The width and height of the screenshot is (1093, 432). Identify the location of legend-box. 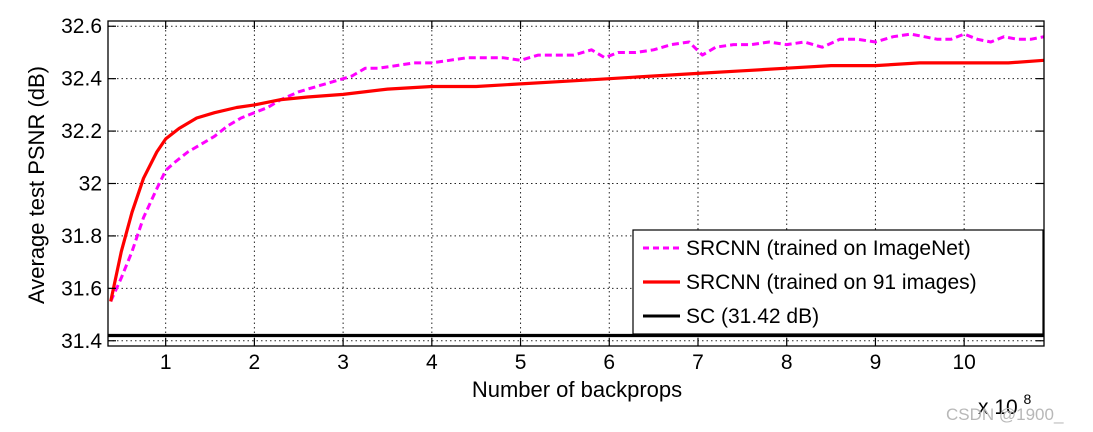
(838, 282).